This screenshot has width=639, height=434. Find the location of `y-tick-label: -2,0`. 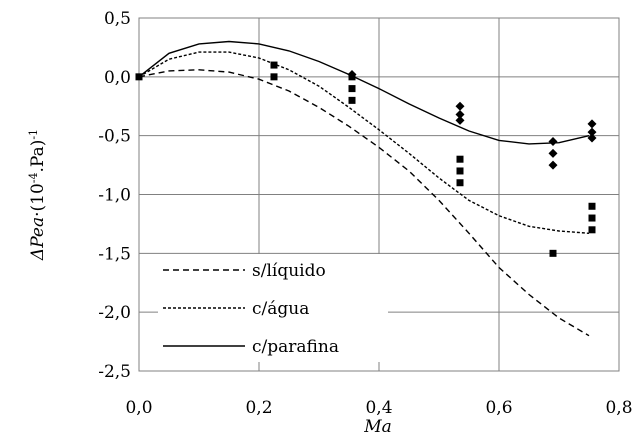

y-tick-label: -2,0 is located at coordinates (114, 313).